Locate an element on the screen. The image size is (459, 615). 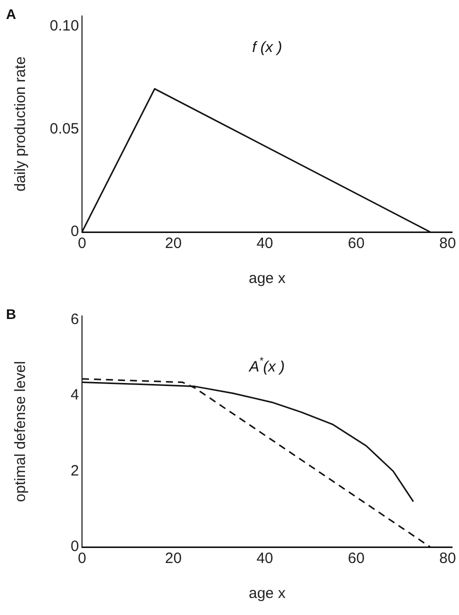
y-tick-label: 0.05 is located at coordinates (64, 129).